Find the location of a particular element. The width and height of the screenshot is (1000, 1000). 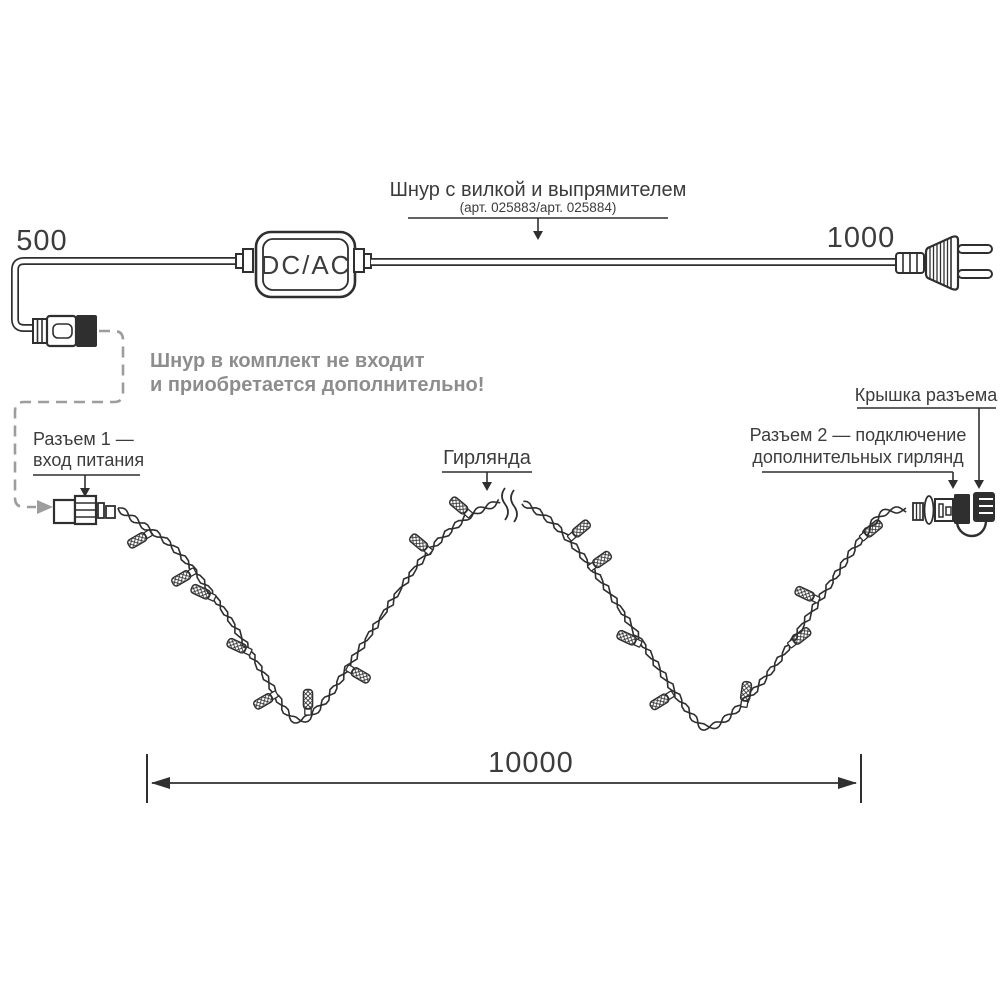

plug-prong-bottom is located at coordinates (975, 274).